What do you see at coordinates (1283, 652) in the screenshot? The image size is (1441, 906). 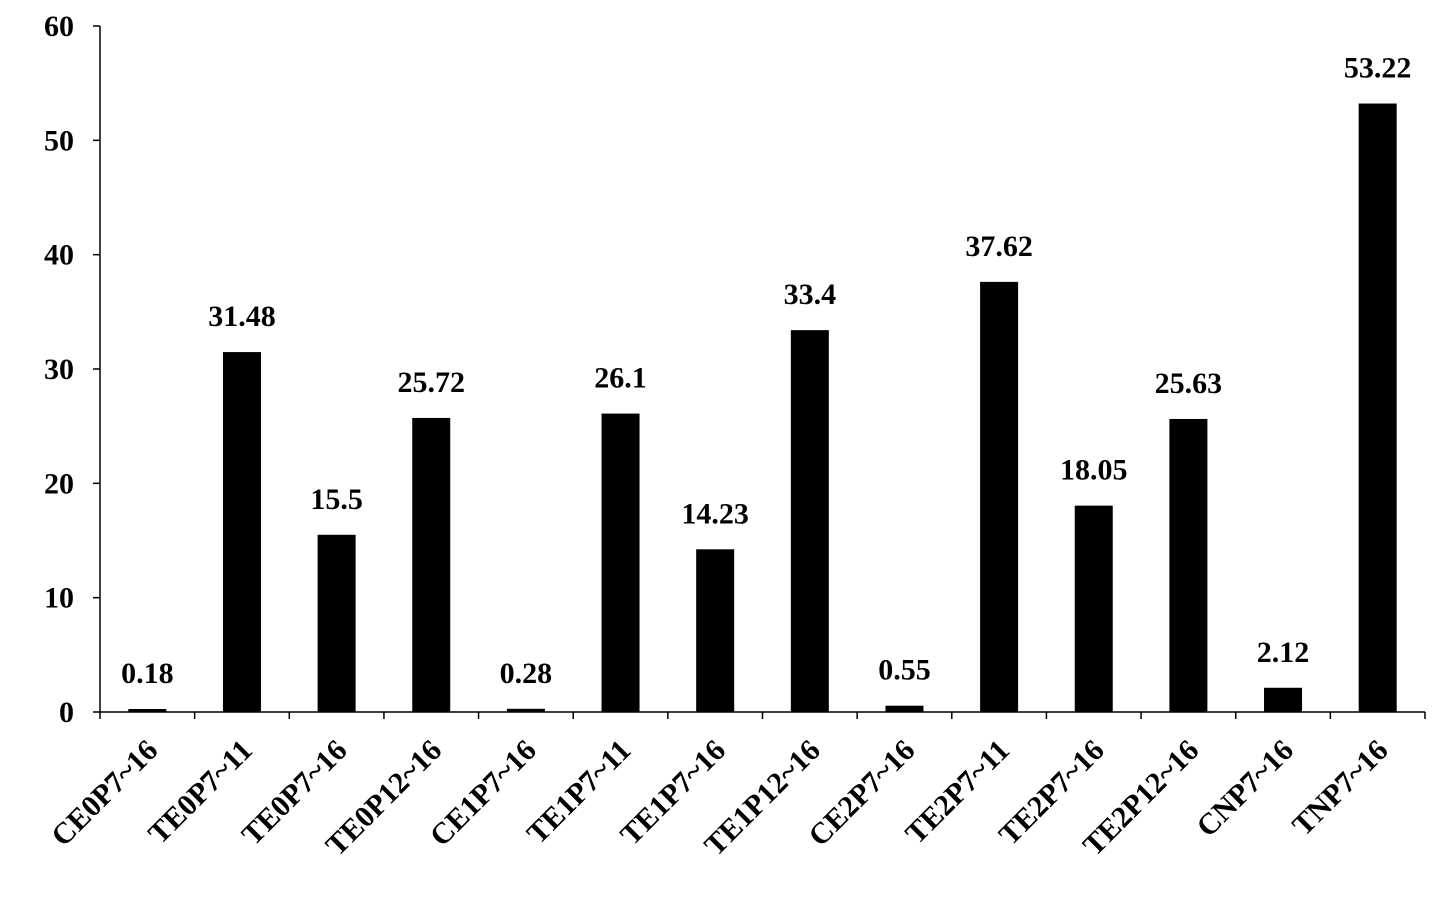 I see `bar-value-label: 2.12` at bounding box center [1283, 652].